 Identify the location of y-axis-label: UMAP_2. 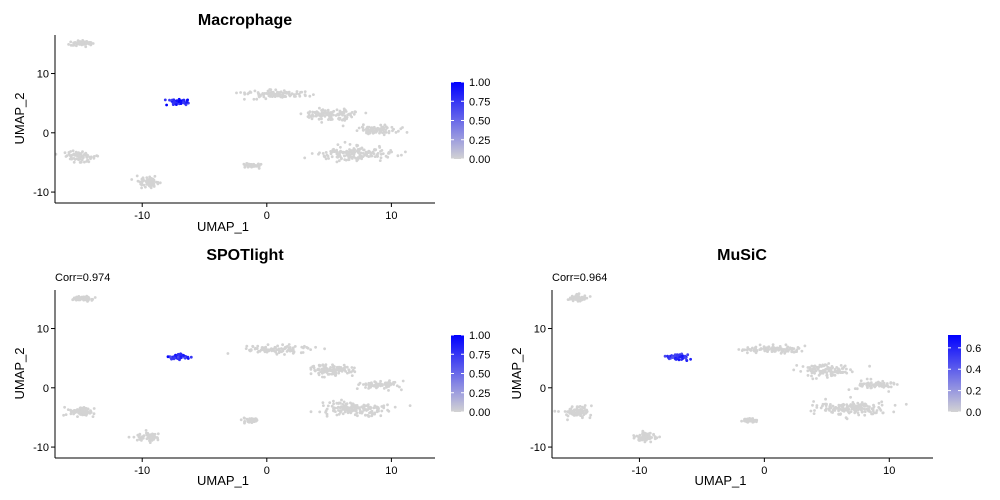
(516, 373).